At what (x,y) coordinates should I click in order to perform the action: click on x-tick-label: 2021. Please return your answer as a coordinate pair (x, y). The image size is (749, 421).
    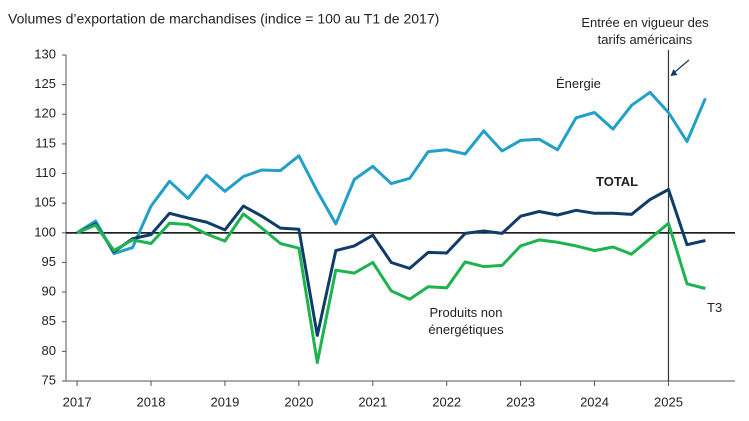
    Looking at the image, I should click on (372, 401).